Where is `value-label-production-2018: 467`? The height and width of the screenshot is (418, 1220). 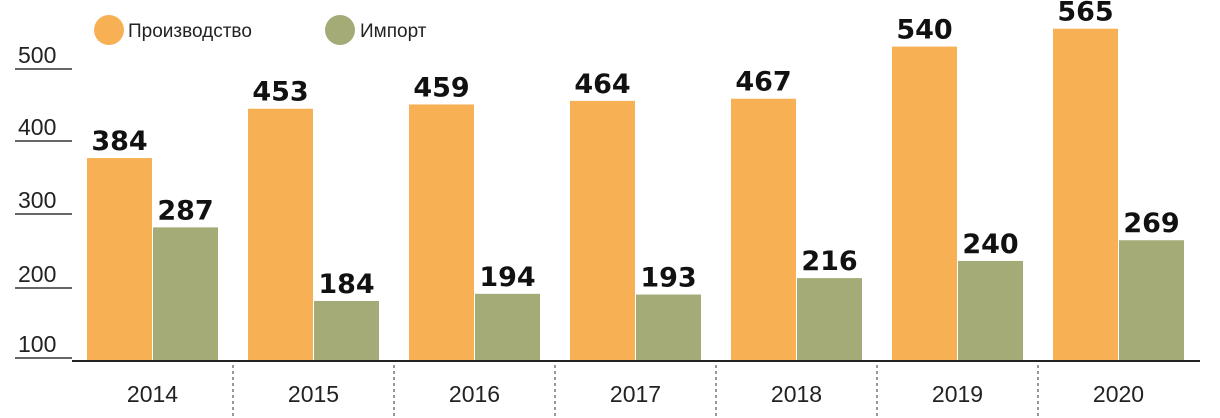
value-label-production-2018: 467 is located at coordinates (763, 82).